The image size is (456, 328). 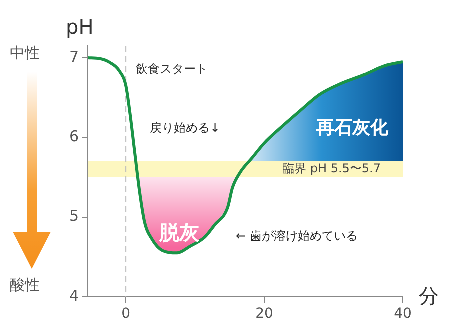 What do you see at coordinates (403, 314) in the screenshot?
I see `x-tick-label: 40` at bounding box center [403, 314].